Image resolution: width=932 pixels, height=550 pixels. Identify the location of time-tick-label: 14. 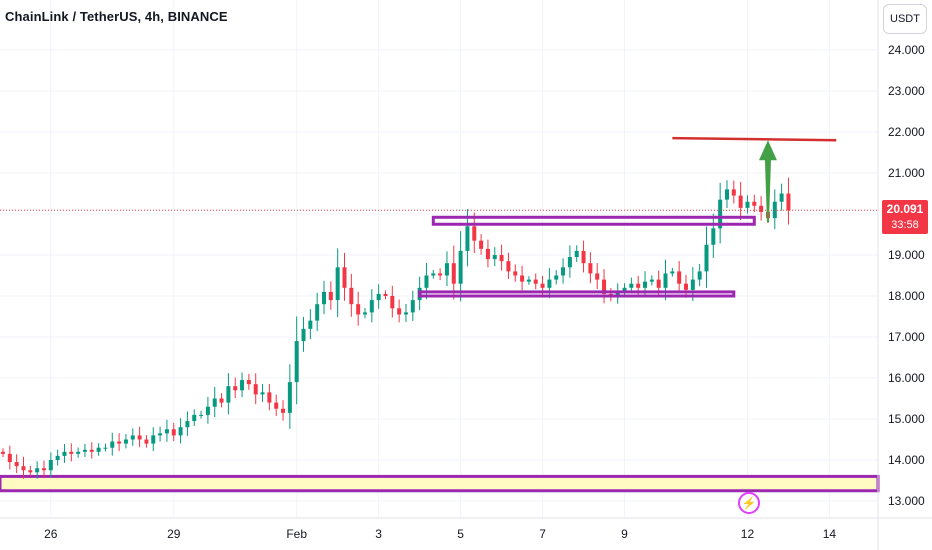
(830, 534).